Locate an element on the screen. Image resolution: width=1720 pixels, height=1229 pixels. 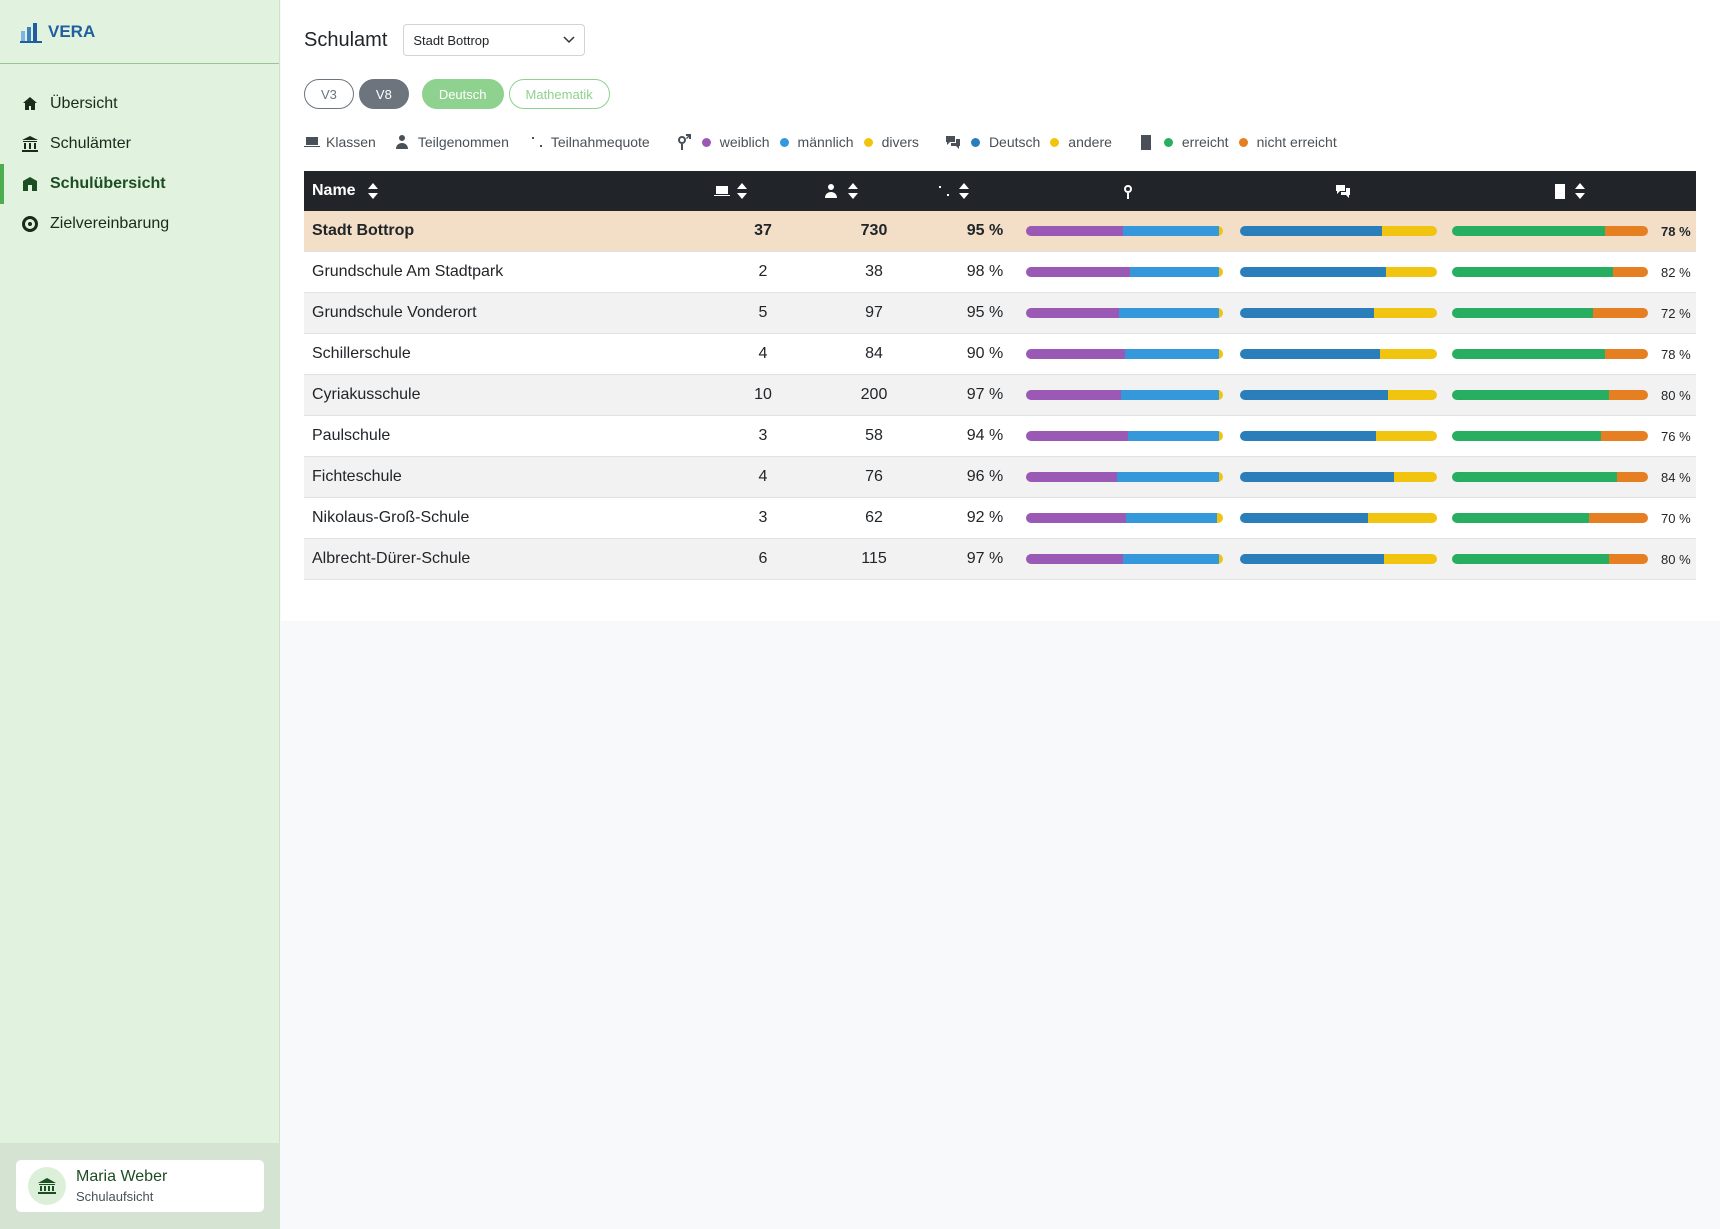
achieved-label: 72 % is located at coordinates (1676, 313).